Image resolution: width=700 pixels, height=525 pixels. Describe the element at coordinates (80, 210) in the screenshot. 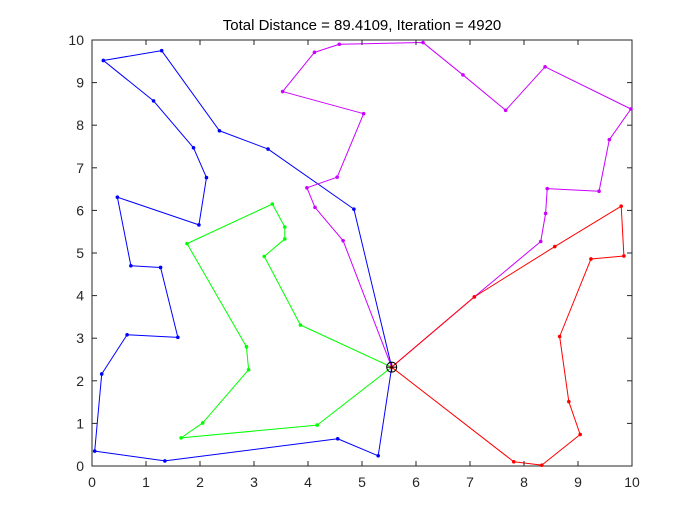

I see `y-tick-label-6: 6` at that location.